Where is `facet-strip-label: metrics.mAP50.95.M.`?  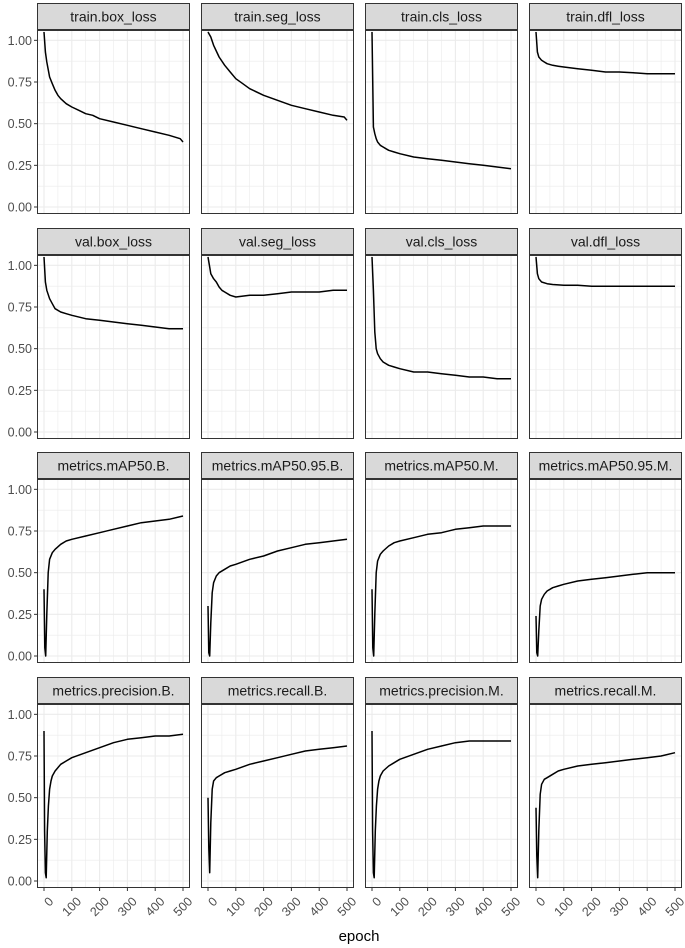 facet-strip-label: metrics.mAP50.95.M. is located at coordinates (606, 466).